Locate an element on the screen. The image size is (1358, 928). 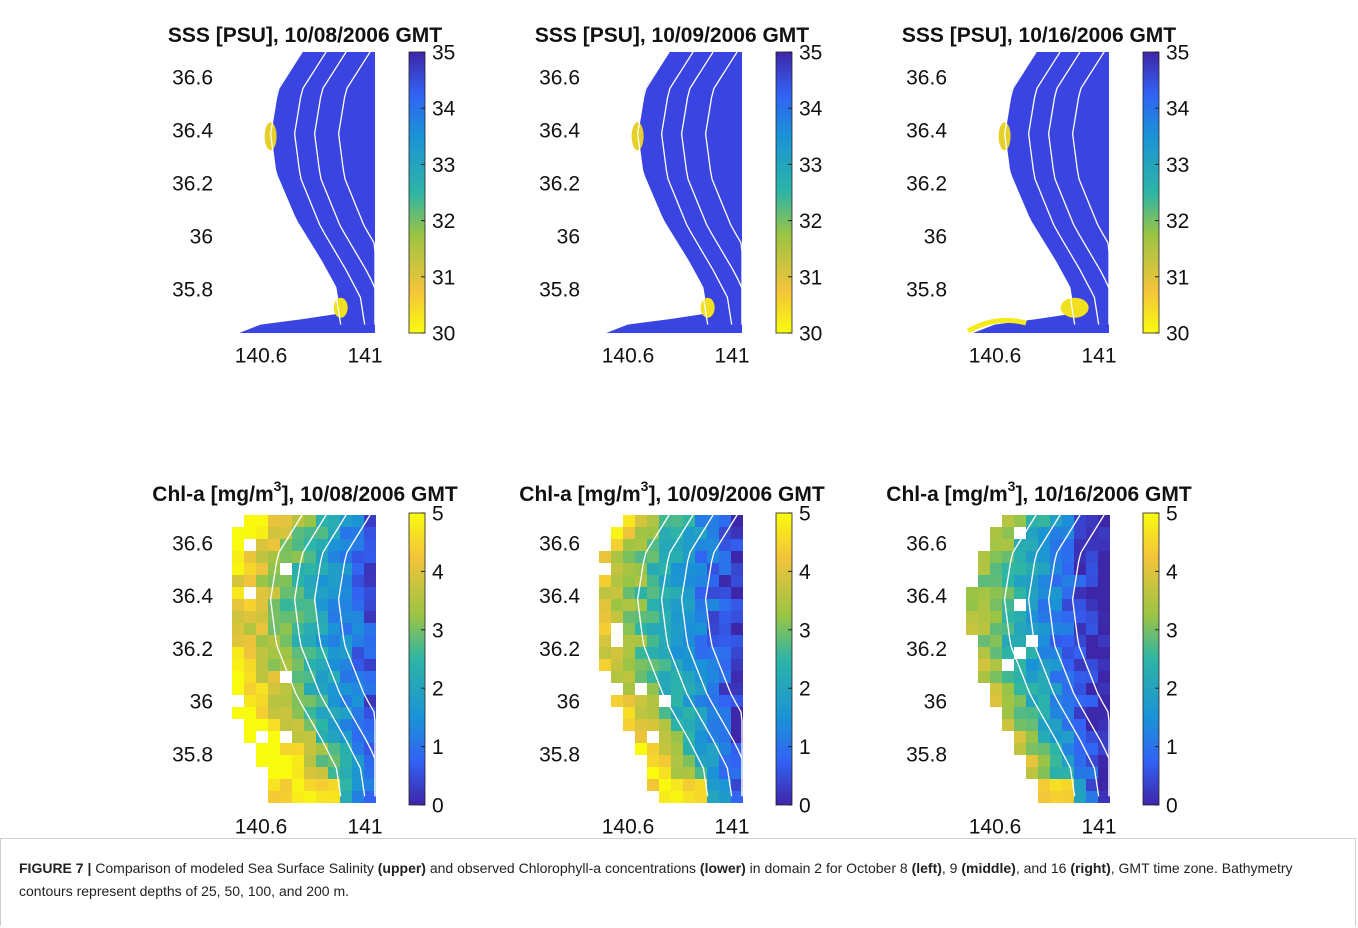
colorbar-tick-label: 30 is located at coordinates (443, 334).